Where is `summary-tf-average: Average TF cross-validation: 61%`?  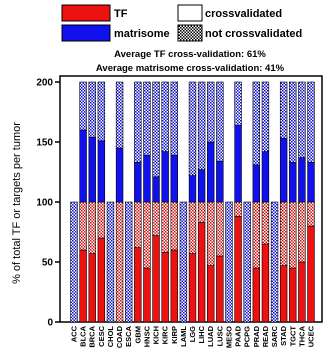
summary-tf-average: Average TF cross-validation: 61% is located at coordinates (190, 54).